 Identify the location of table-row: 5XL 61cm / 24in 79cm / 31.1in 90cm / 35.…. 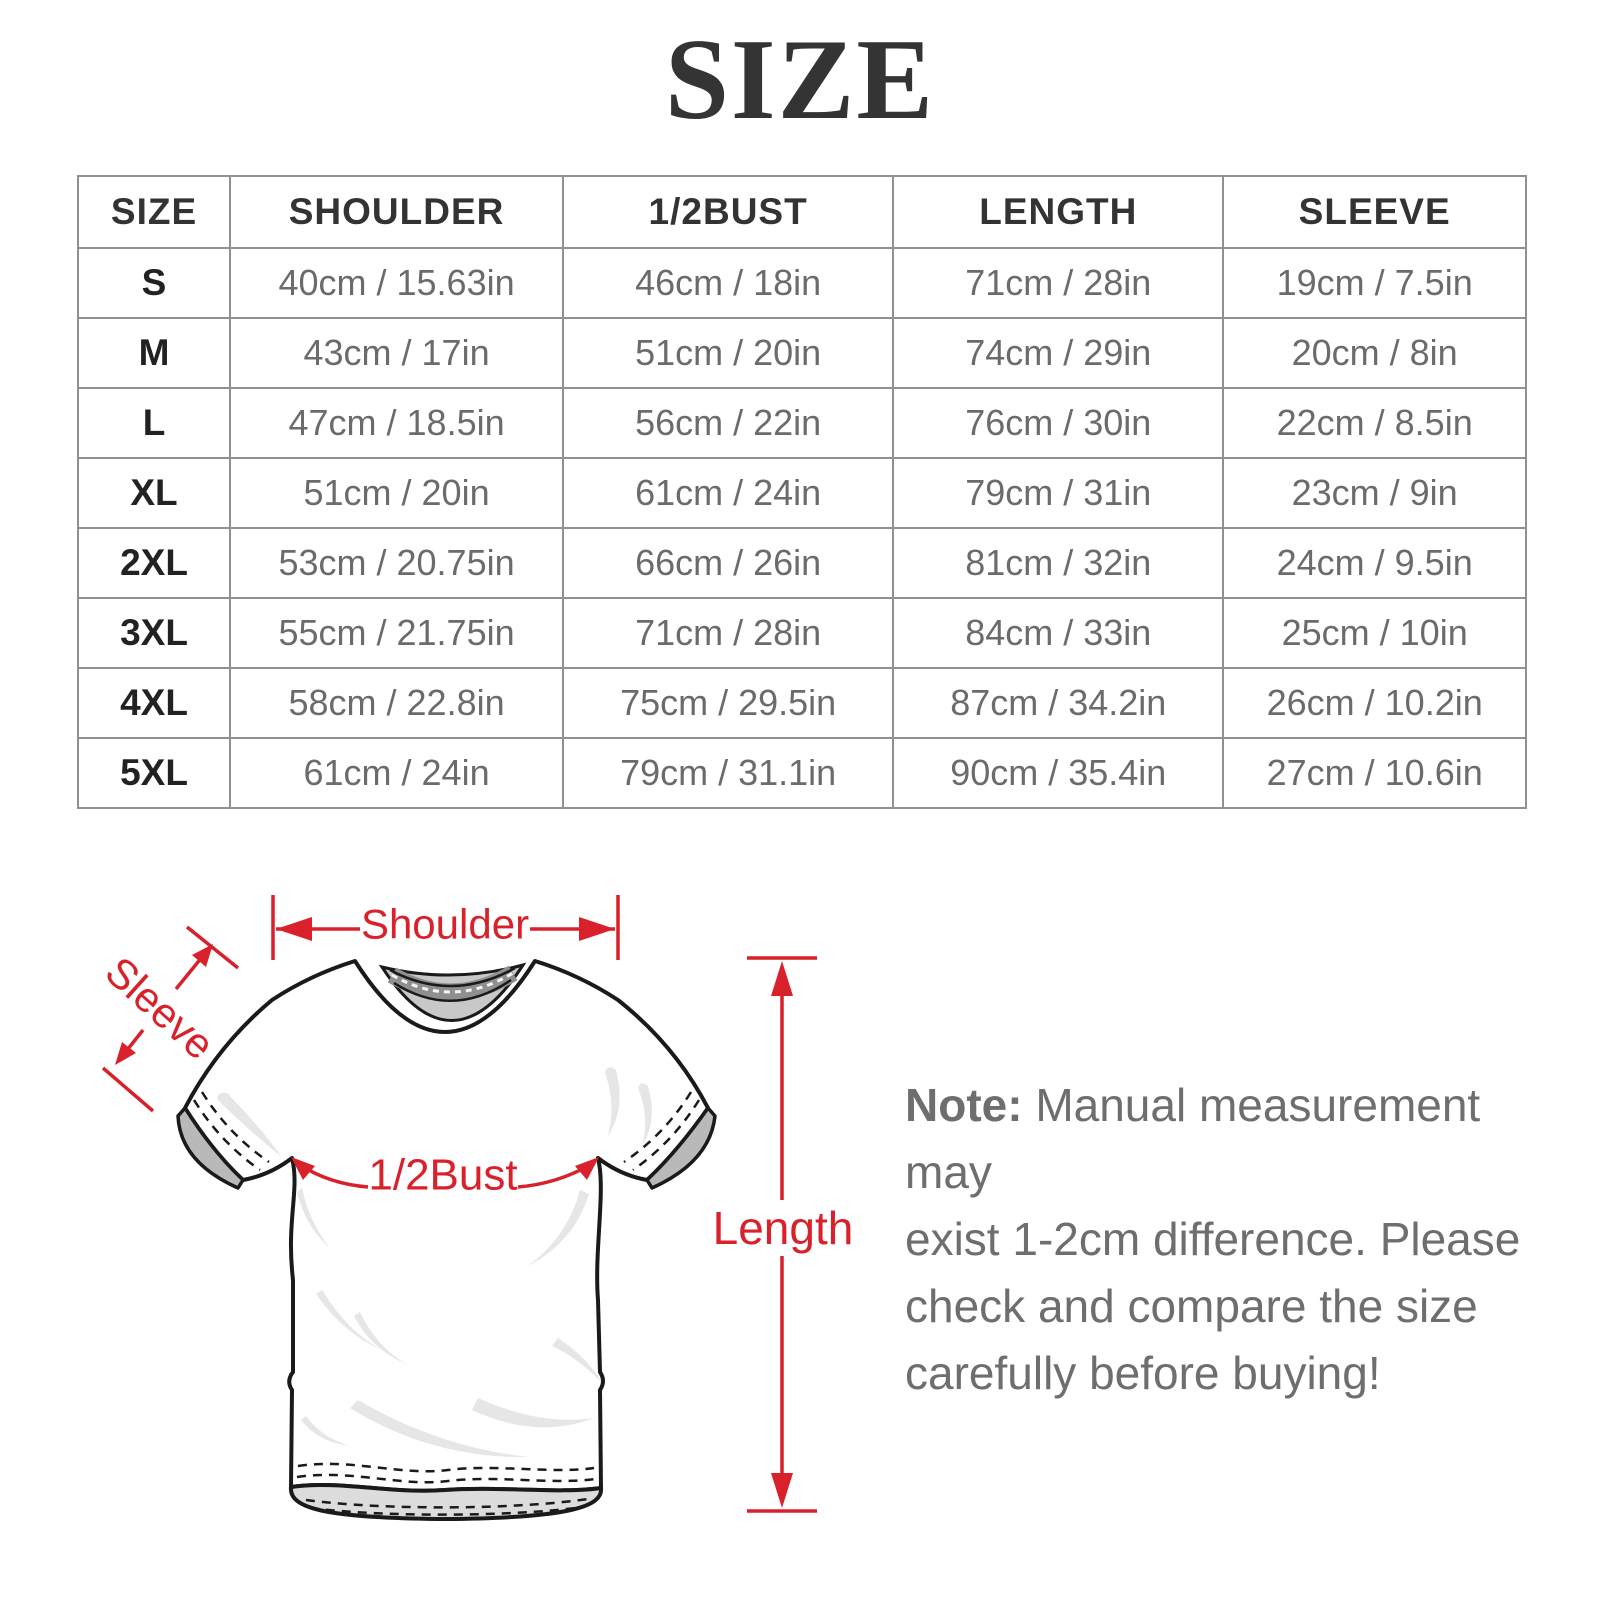
(801, 773).